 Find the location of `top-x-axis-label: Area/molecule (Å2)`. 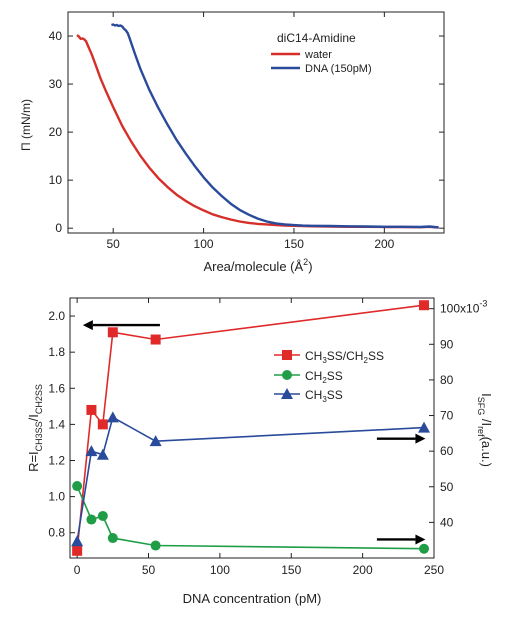

top-x-axis-label: Area/molecule (Å2) is located at coordinates (257, 265).